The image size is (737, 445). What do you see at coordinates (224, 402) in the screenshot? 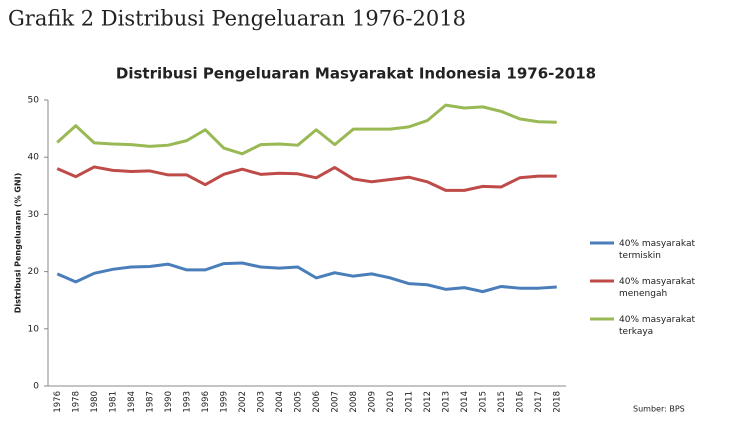
I see `x-tick-label: 1999` at bounding box center [224, 402].